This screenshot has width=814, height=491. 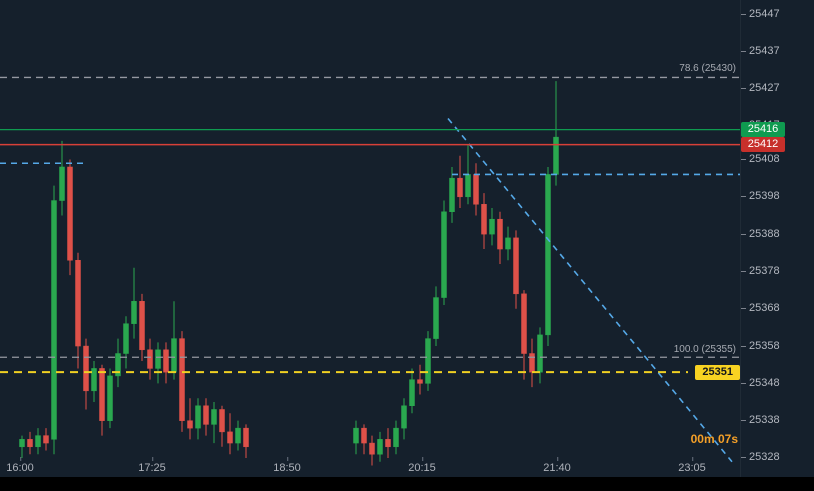 What do you see at coordinates (557, 465) in the screenshot?
I see `time-tick-label: 21:40` at bounding box center [557, 465].